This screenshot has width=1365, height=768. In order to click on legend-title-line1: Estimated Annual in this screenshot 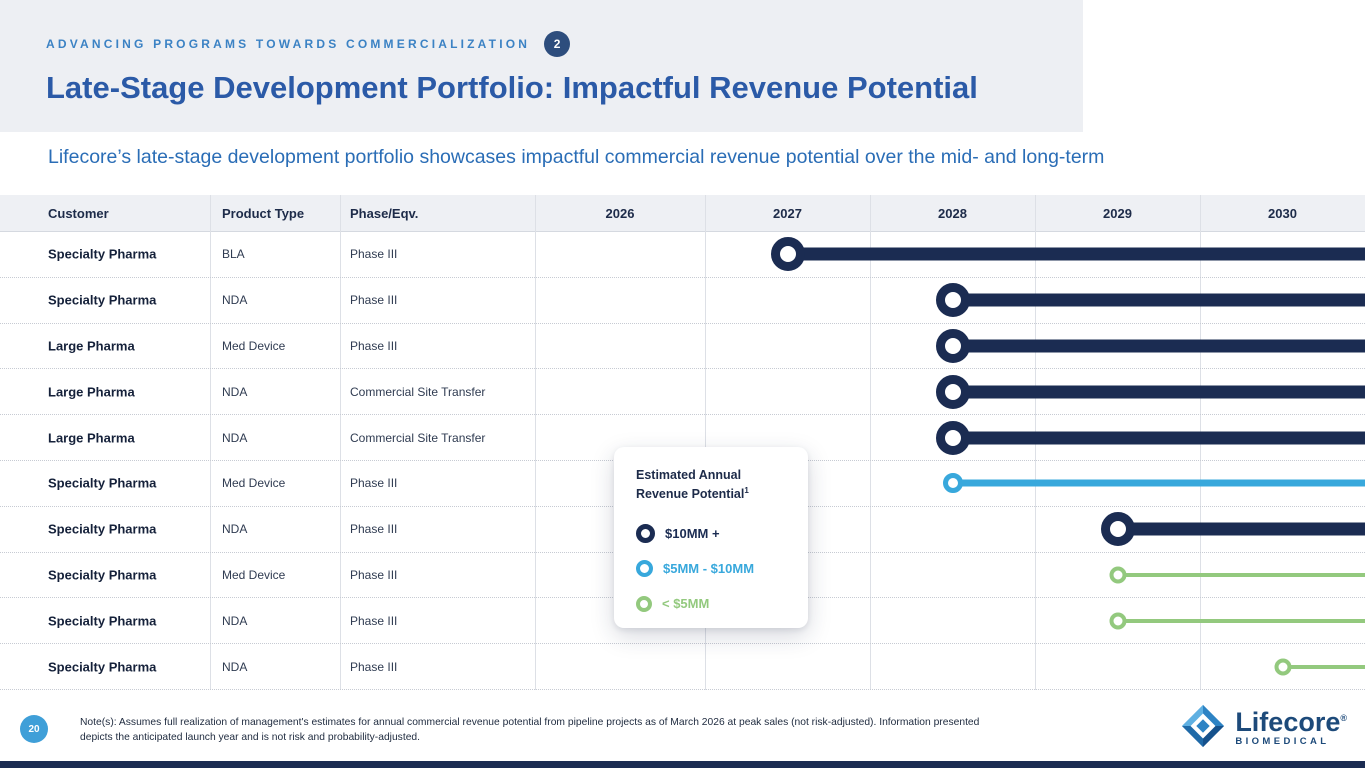, I will do `click(689, 475)`.